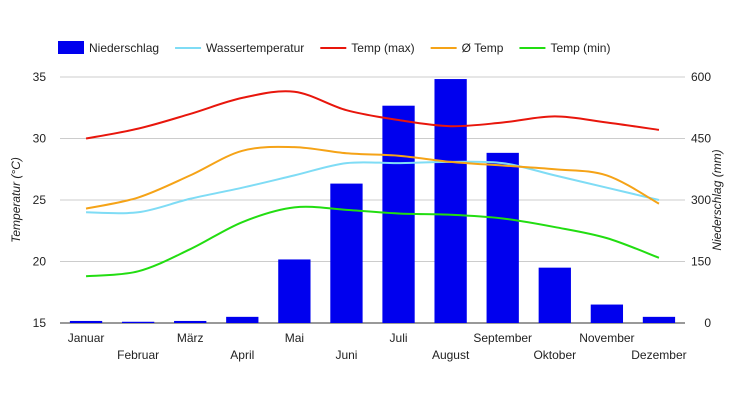  Describe the element at coordinates (40, 139) in the screenshot. I see `y-left-tick-label: 30` at that location.